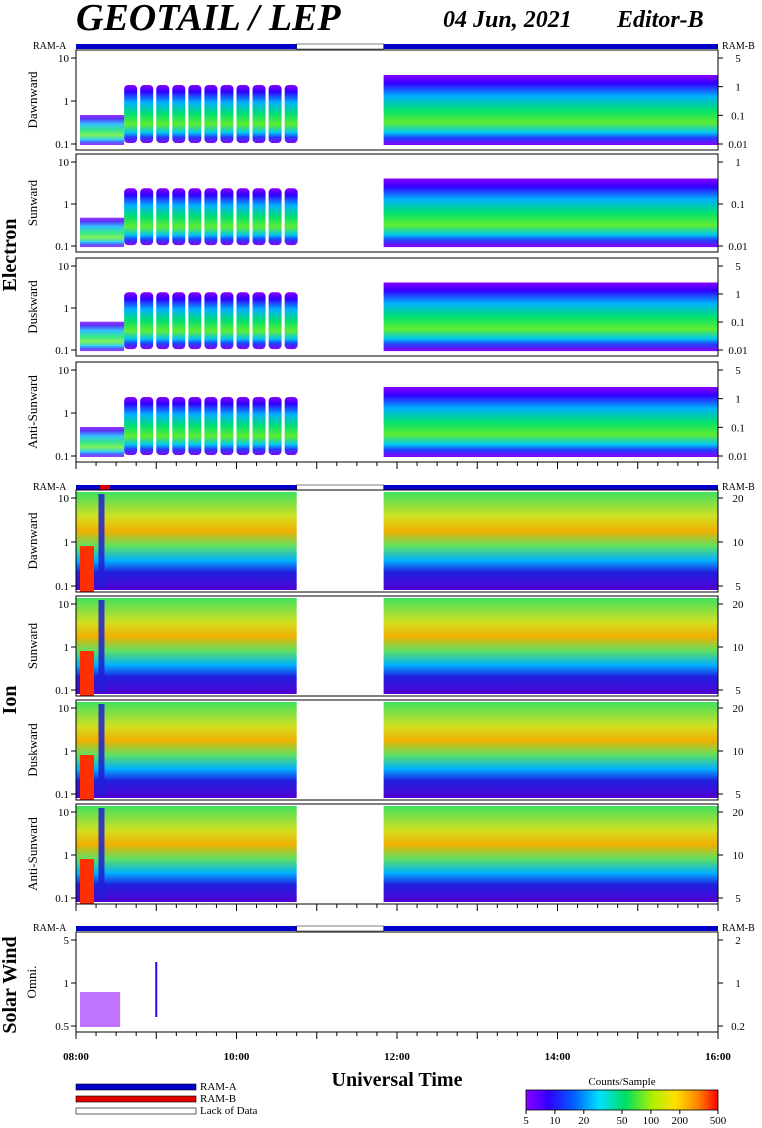  Describe the element at coordinates (625, 1118) in the screenshot. I see `colorbar-ticks: 5 10 20 50 100 200 500` at that location.